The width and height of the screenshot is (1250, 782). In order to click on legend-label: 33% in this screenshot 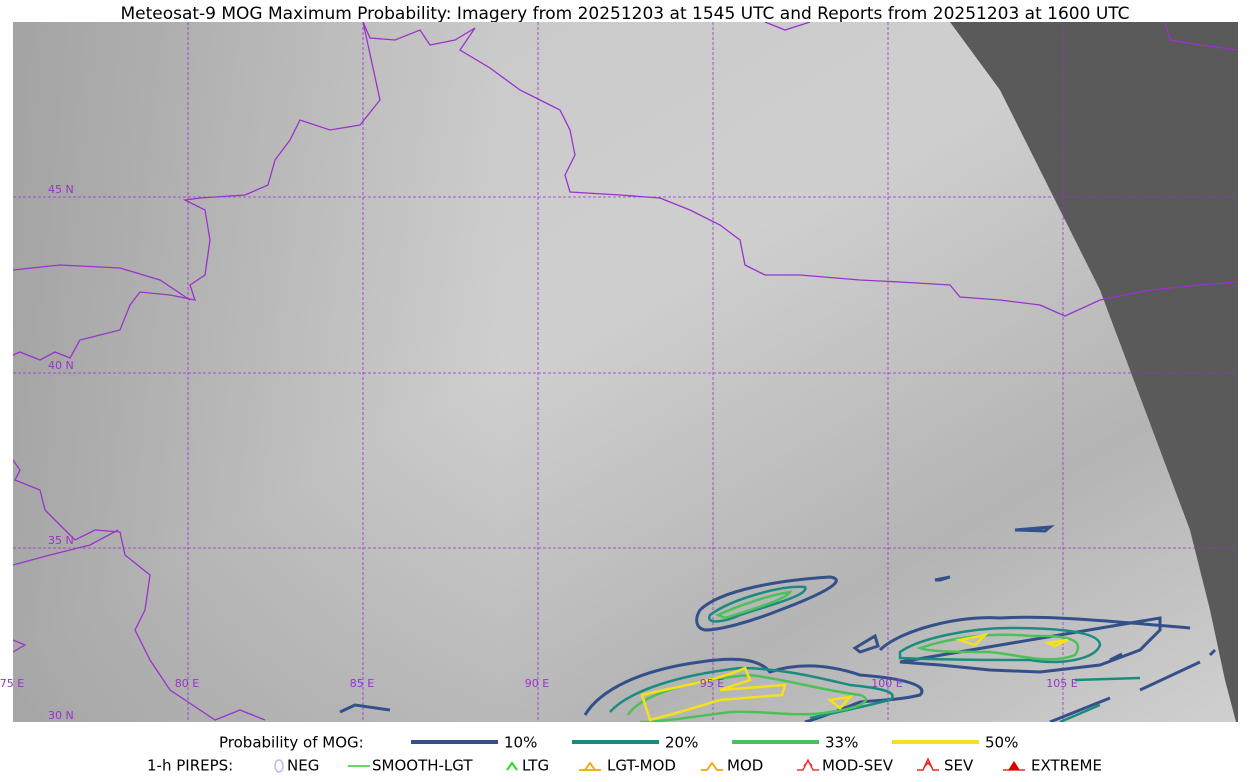, I will do `click(841, 743)`.